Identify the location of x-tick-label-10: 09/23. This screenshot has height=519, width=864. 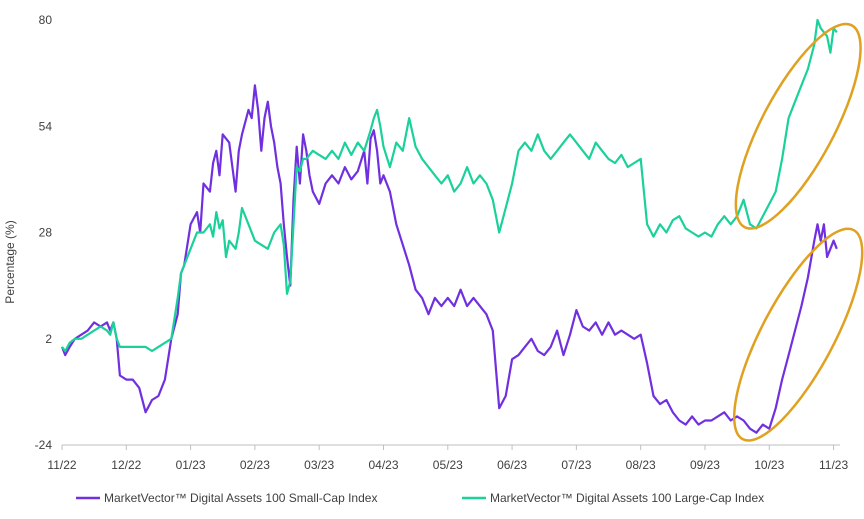
(705, 465).